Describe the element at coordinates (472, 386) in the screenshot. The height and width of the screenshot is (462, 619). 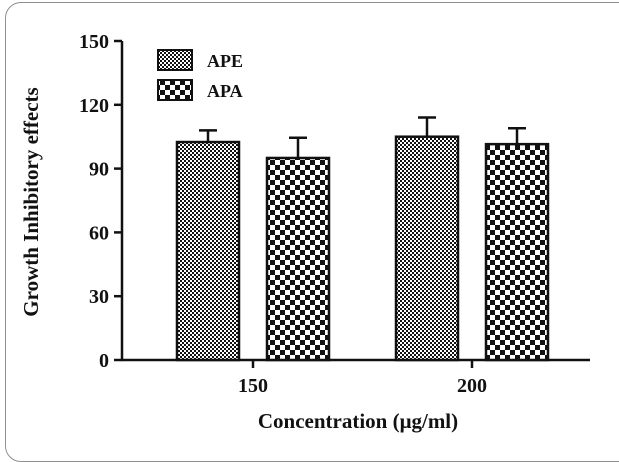
I see `x-tick-label: 200` at that location.